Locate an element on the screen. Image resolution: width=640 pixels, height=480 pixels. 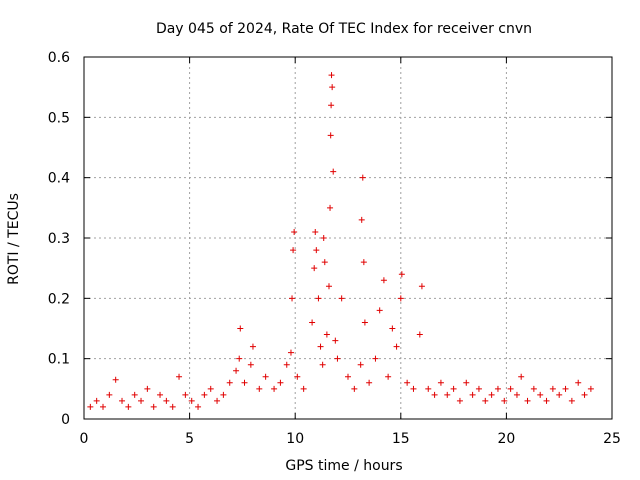
x-tick-label: 0 is located at coordinates (84, 439).